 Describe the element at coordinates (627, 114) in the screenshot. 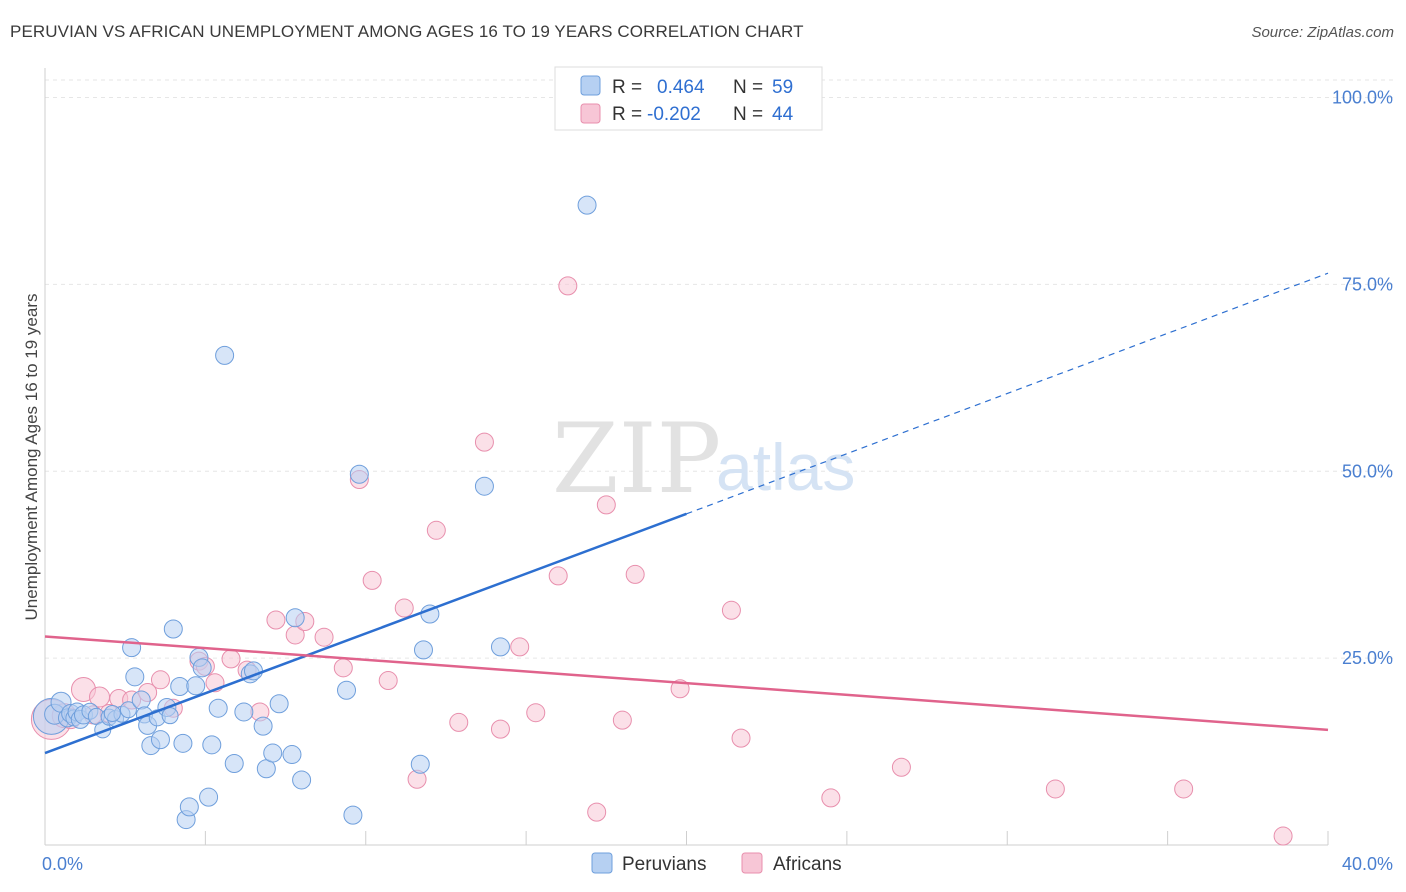

I see `legend-r-label-2: R =` at that location.